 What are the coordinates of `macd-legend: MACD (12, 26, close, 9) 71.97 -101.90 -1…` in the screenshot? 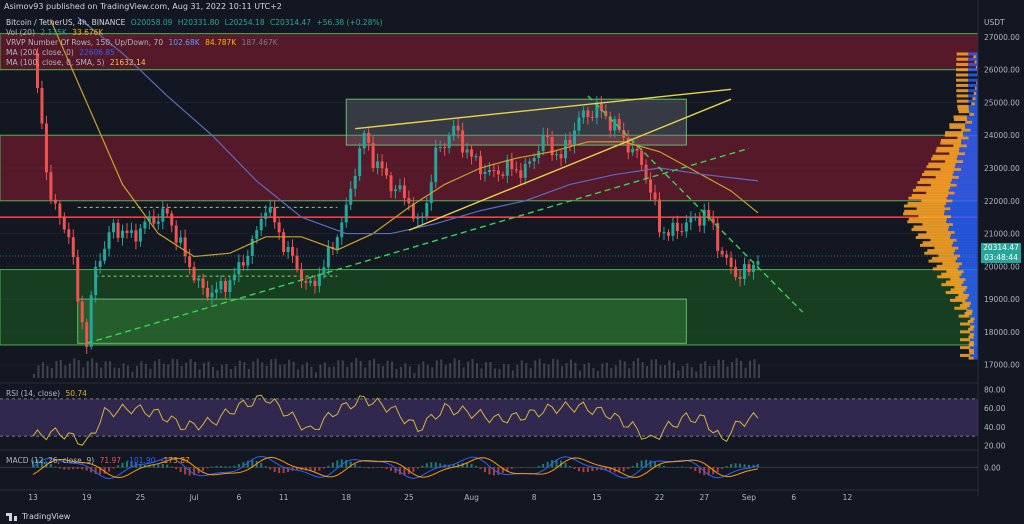 It's located at (99, 460).